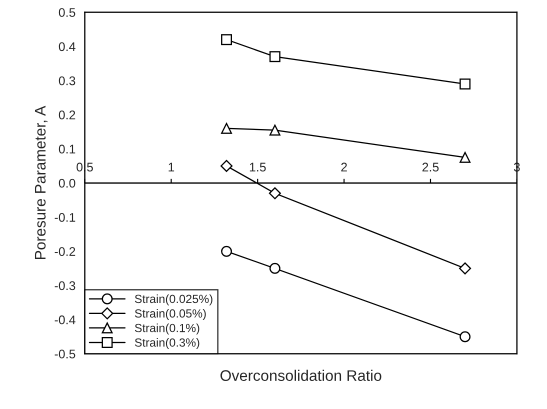 The height and width of the screenshot is (409, 547). I want to click on x-tick-label: 2.5, so click(430, 167).